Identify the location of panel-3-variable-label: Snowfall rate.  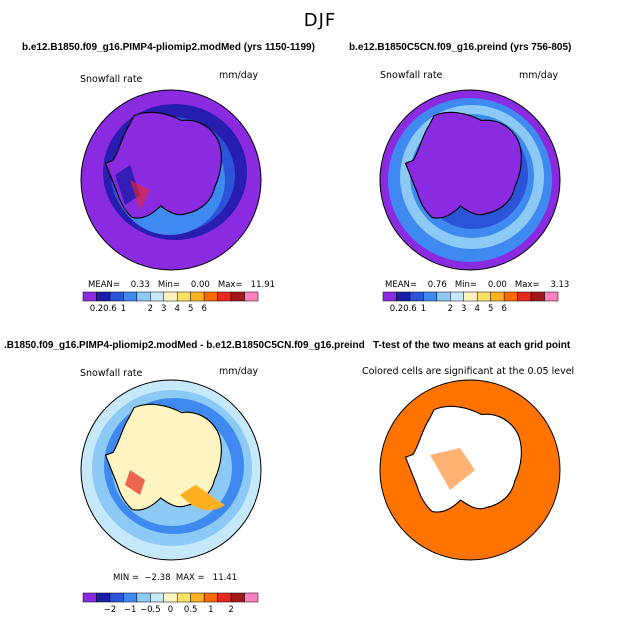
(111, 373).